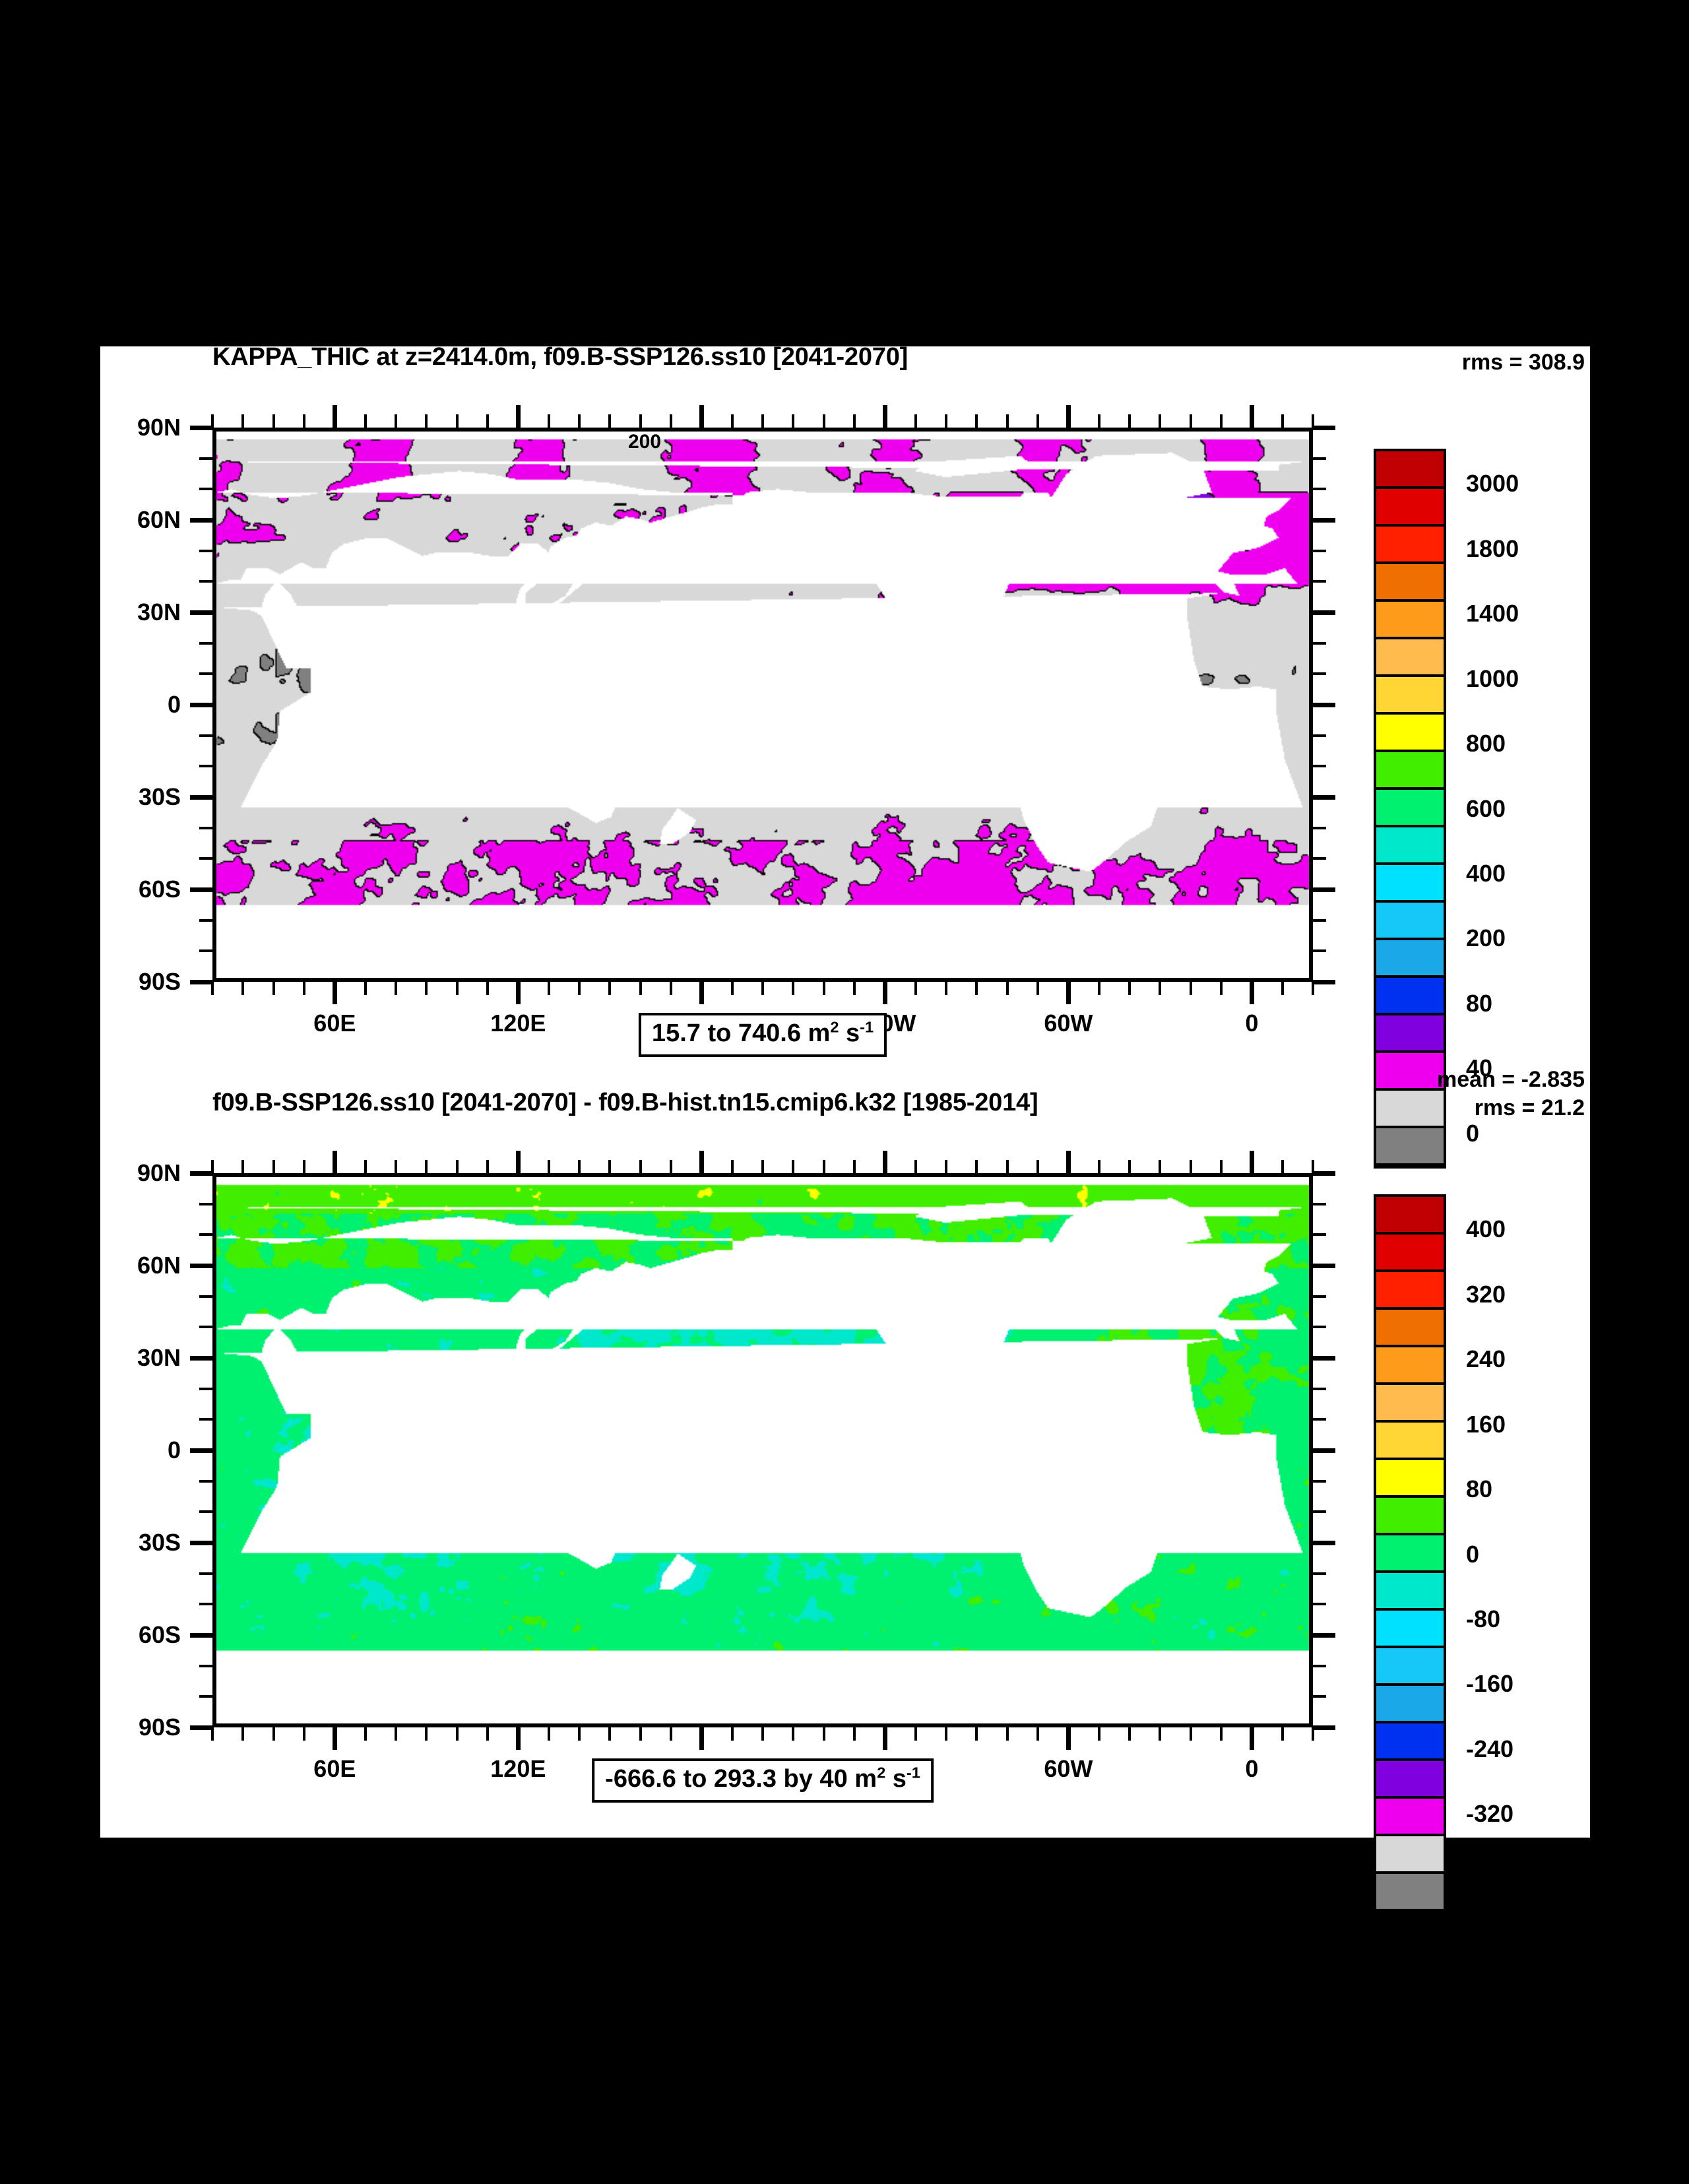 This screenshot has height=2184, width=1689. I want to click on colorbar-tick-label: 0, so click(1473, 1554).